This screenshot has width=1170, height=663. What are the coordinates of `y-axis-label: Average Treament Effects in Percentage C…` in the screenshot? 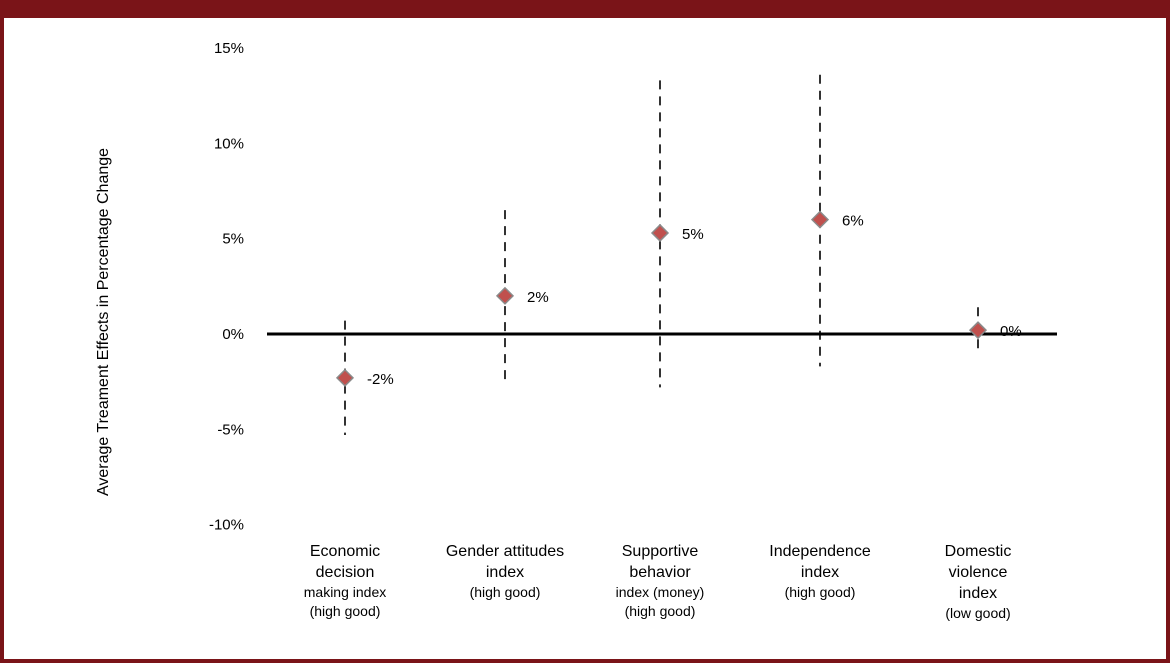 It's located at (103, 322).